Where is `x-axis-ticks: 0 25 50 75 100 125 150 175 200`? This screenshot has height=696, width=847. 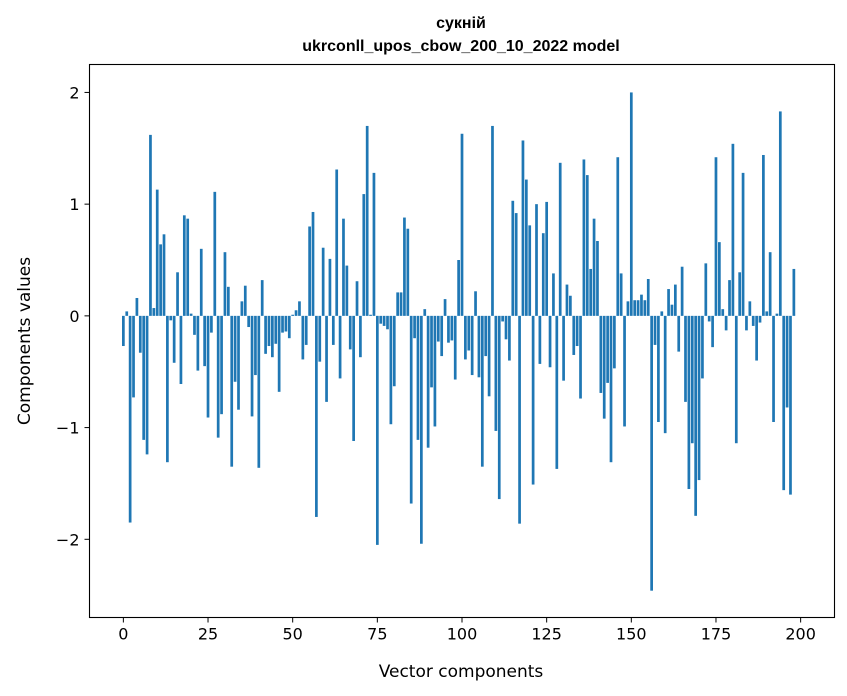 x-axis-ticks: 0 25 50 75 100 125 150 175 200 is located at coordinates (467, 630).